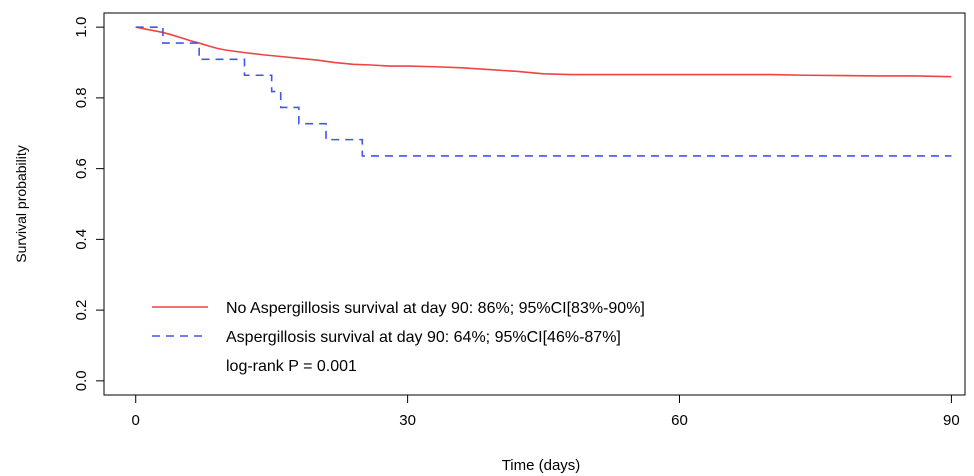  Describe the element at coordinates (951, 420) in the screenshot. I see `x-tick-label-3: 90` at that location.